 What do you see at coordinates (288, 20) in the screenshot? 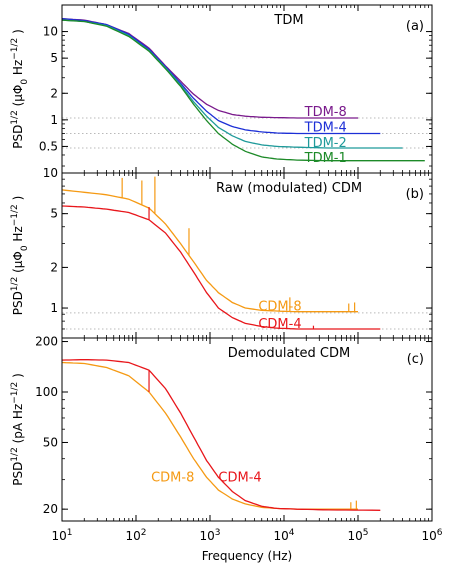
I see `panel-title: TDM` at bounding box center [288, 20].